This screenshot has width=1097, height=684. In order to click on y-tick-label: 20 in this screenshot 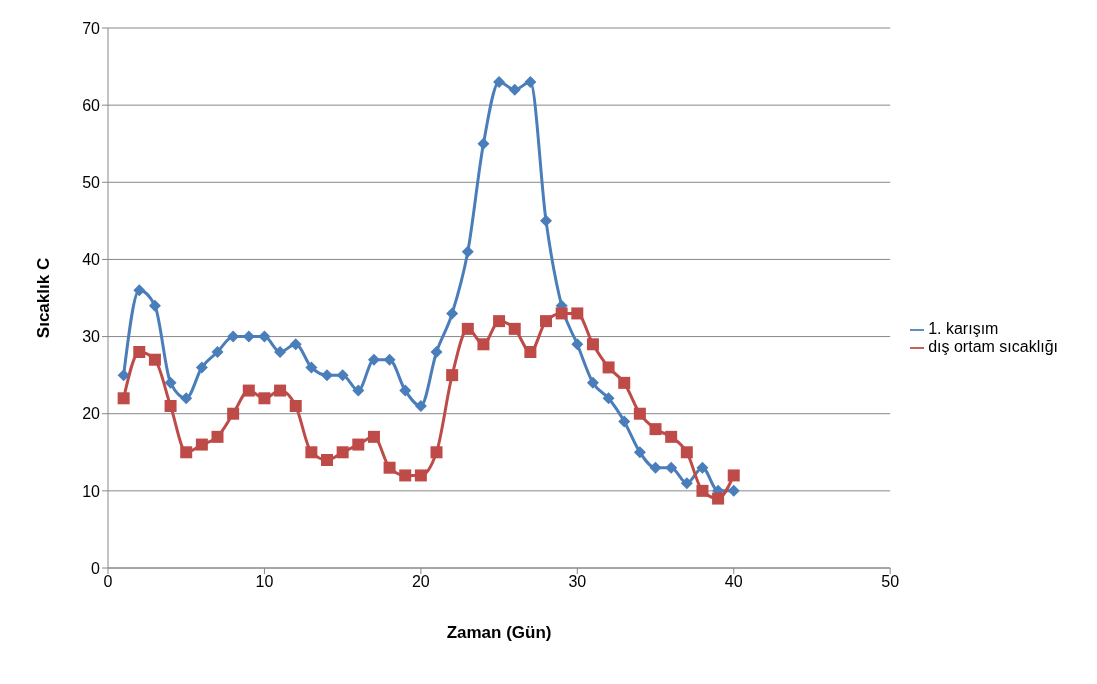, I will do `click(91, 414)`.